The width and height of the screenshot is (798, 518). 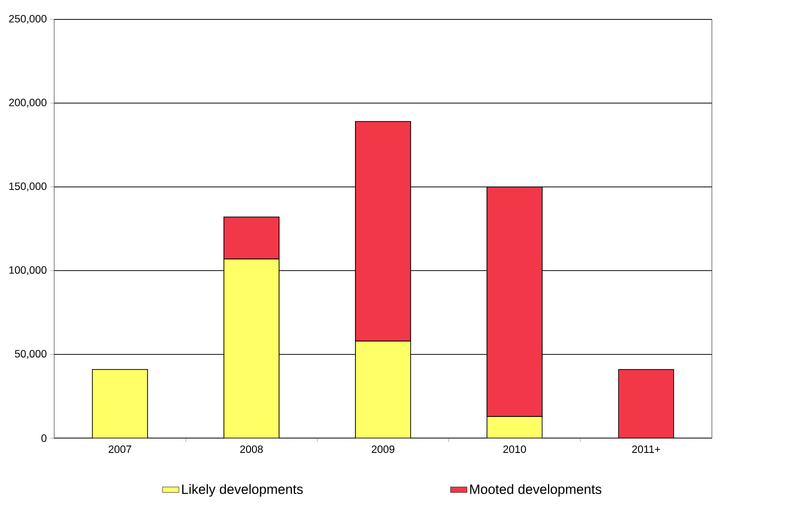 I want to click on legend-label: Mooted developments, so click(x=536, y=490).